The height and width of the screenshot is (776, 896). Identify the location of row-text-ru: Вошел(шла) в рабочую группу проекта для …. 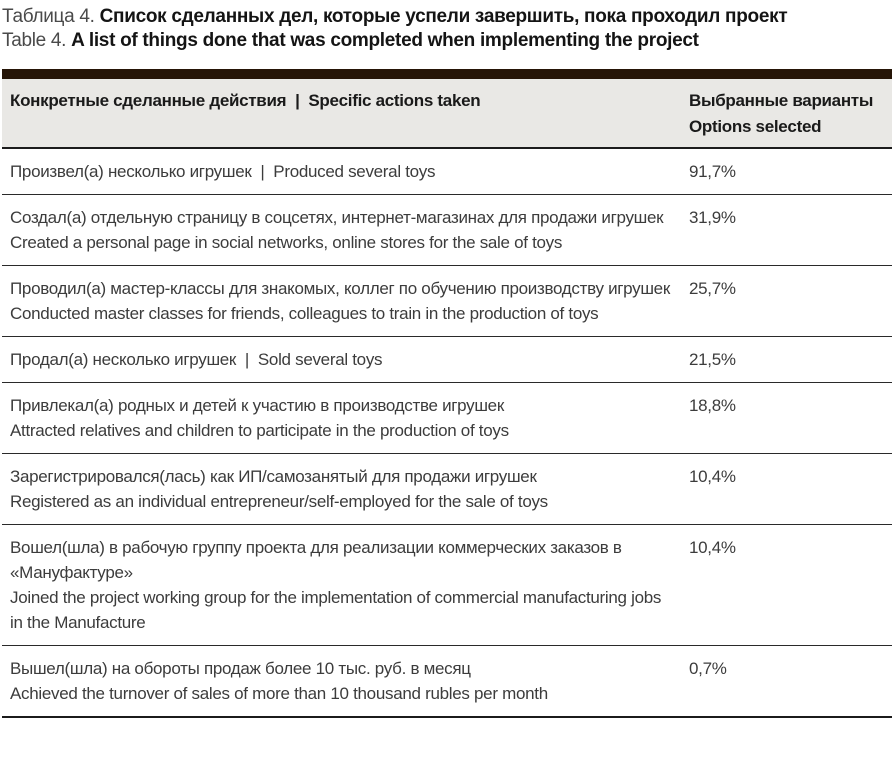
(318, 560).